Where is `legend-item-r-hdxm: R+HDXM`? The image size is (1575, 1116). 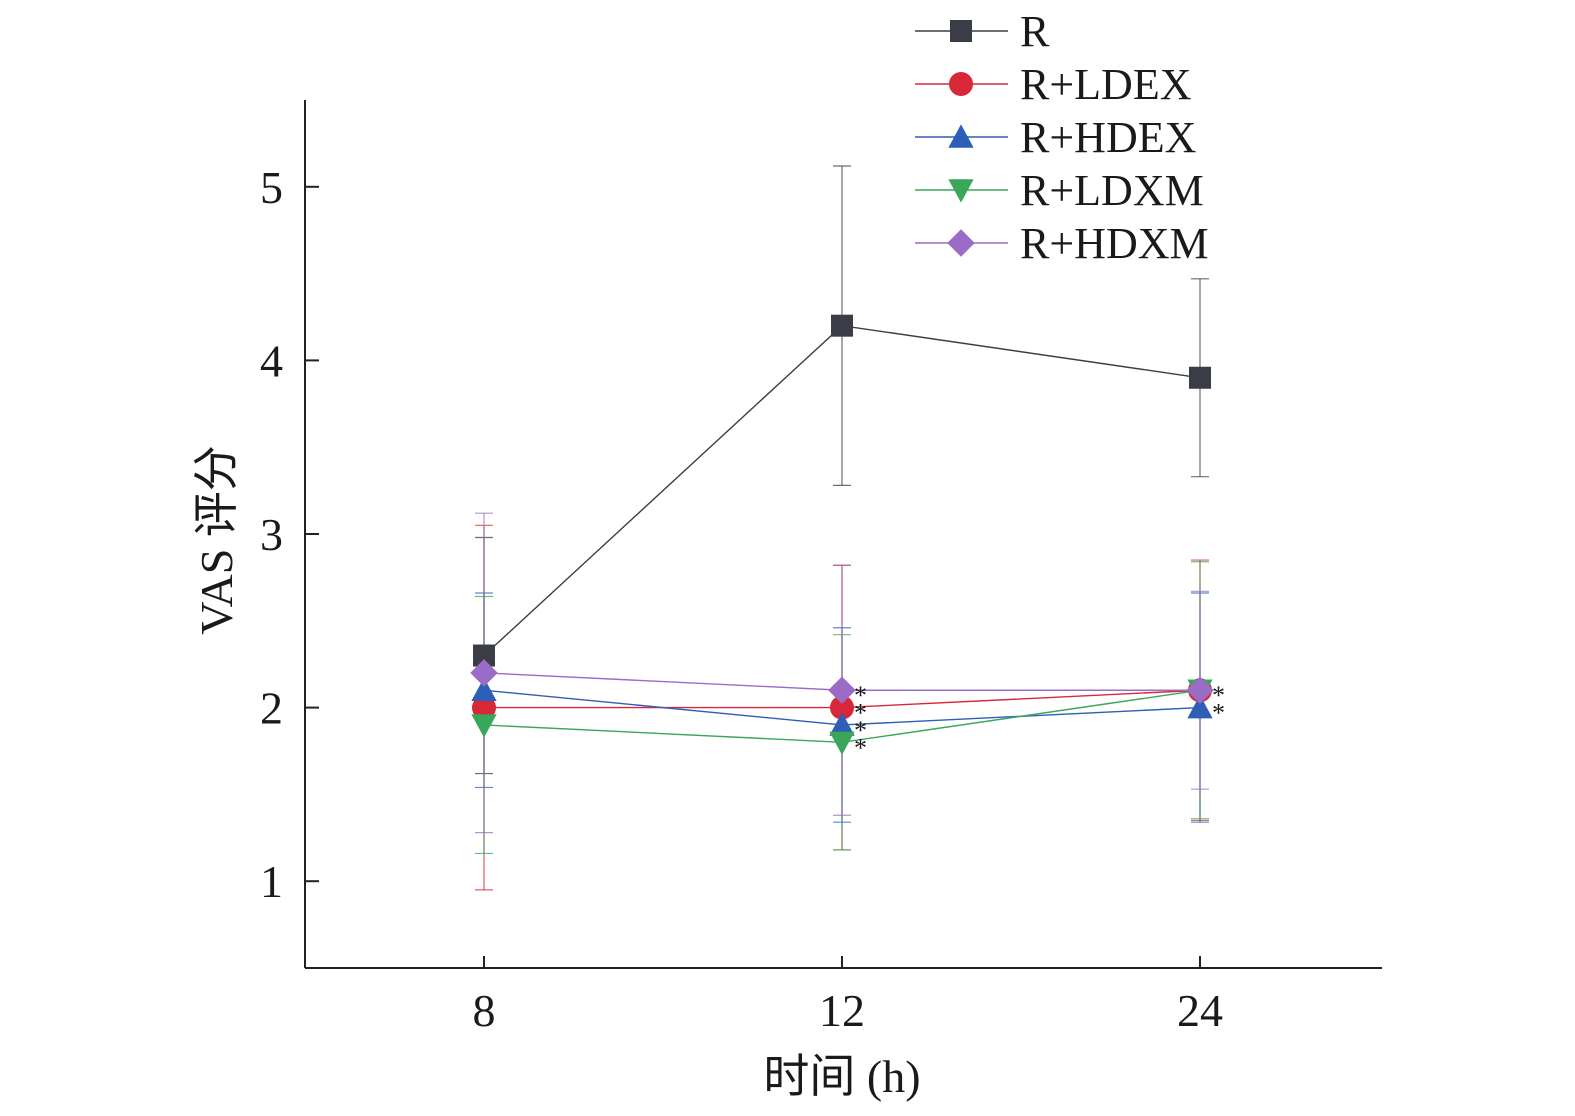
legend-item-r-hdxm: R+HDXM is located at coordinates (1062, 243).